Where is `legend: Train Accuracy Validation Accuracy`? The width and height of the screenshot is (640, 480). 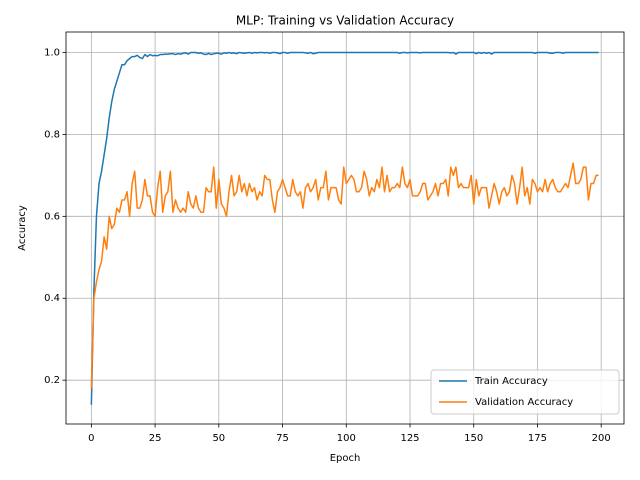 legend: Train Accuracy Validation Accuracy is located at coordinates (525, 392).